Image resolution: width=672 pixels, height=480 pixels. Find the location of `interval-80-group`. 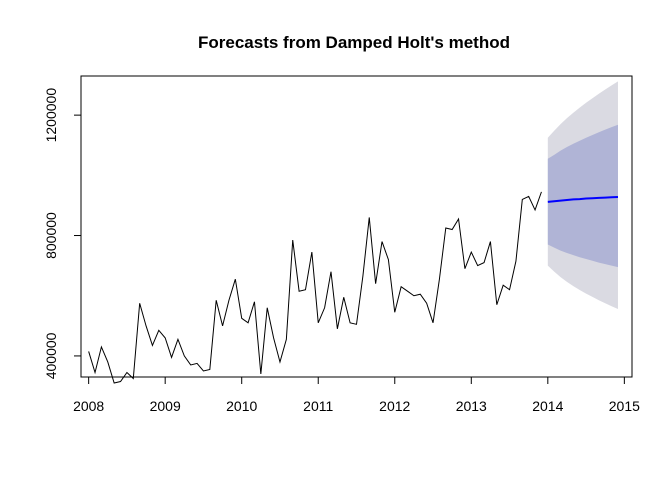

interval-80-group is located at coordinates (582, 196).